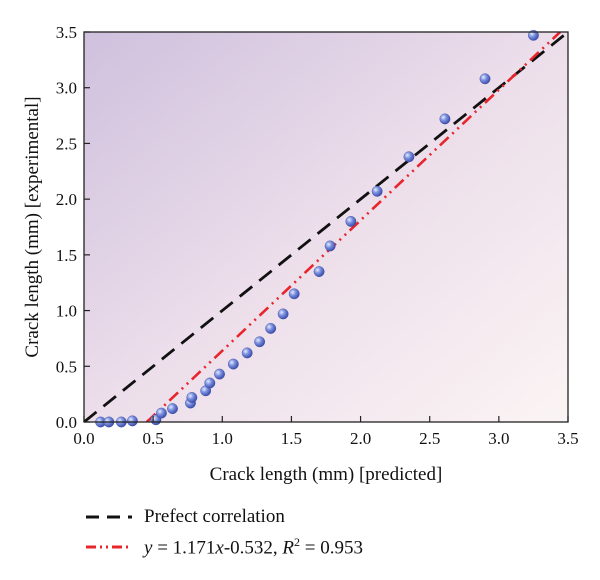  Describe the element at coordinates (83, 438) in the screenshot. I see `x-tick-label: 0.0` at that location.